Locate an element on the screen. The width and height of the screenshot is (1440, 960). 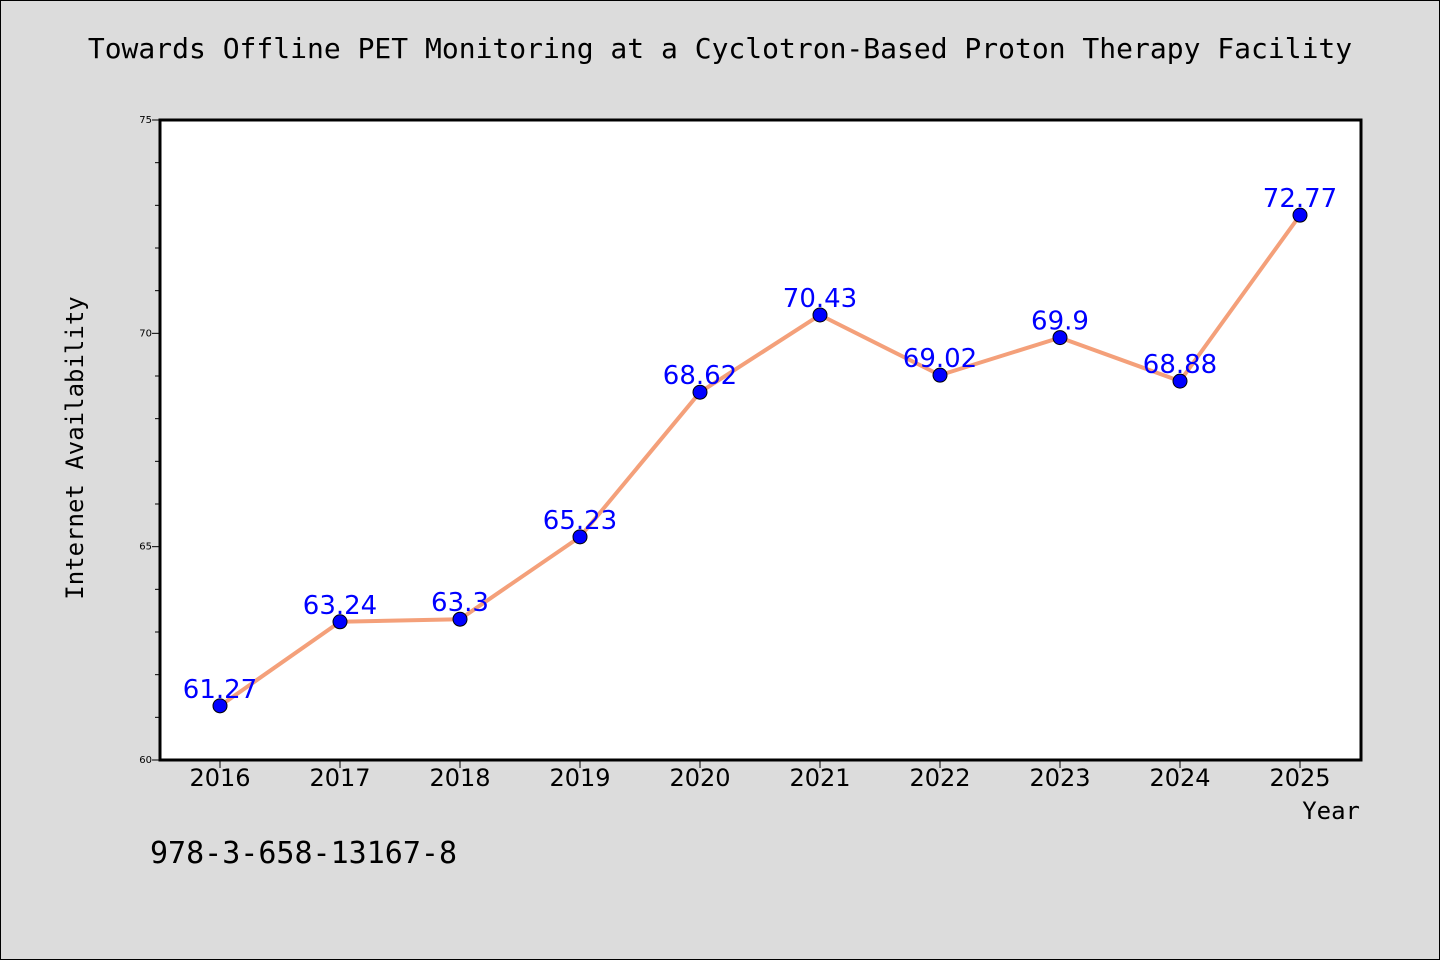
data-label: 65.23 is located at coordinates (580, 521).